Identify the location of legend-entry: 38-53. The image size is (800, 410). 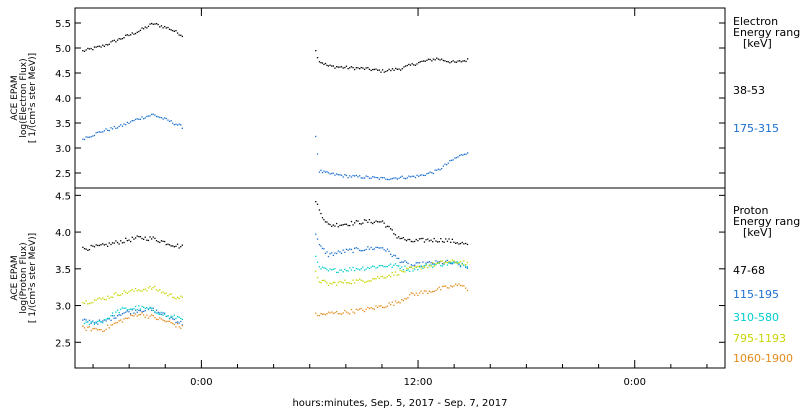
(749, 90).